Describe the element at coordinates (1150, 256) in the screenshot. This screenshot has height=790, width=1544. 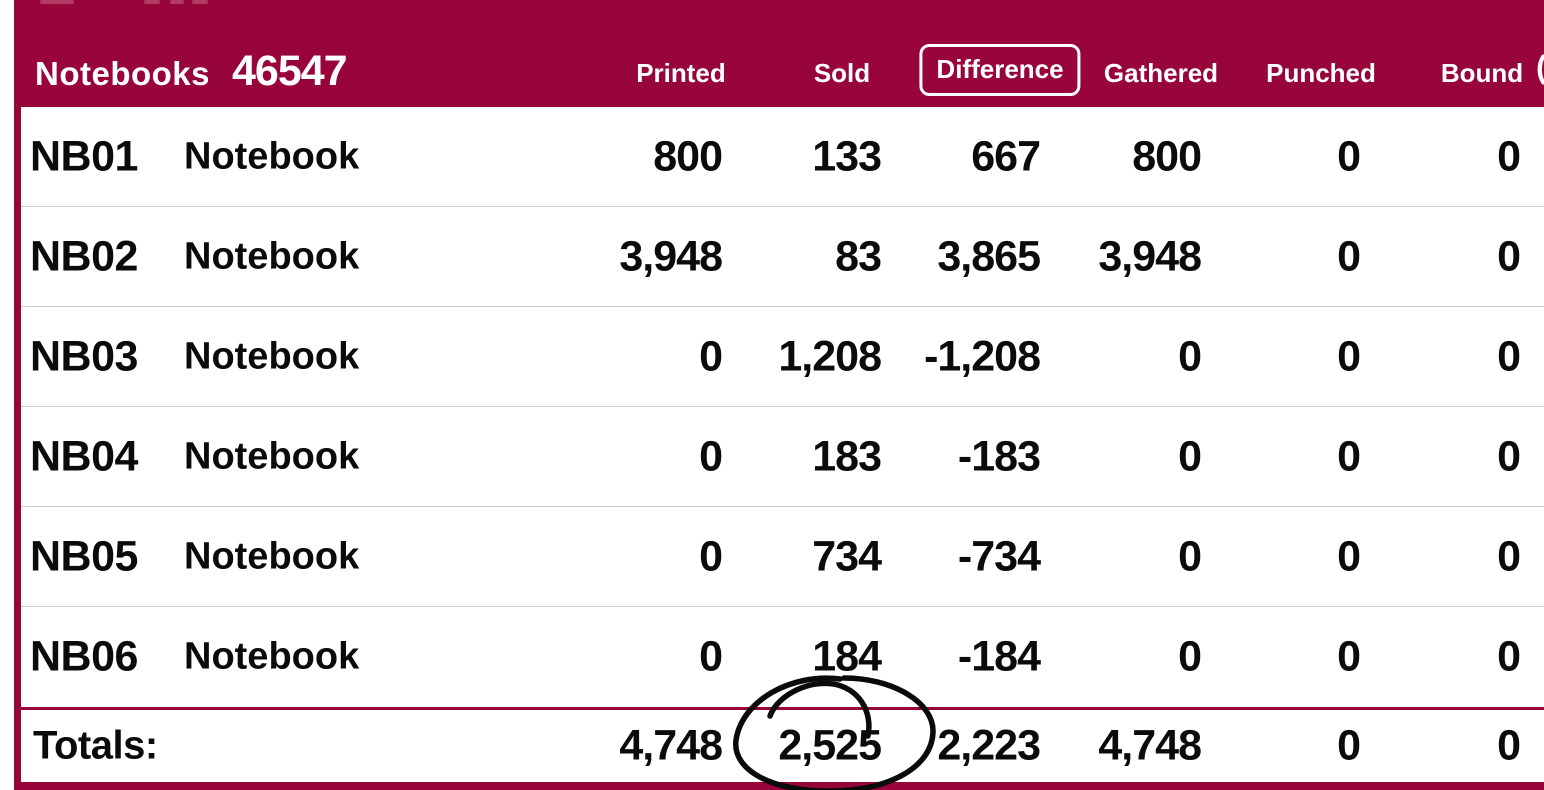
I see `gathered-value: 3,948` at that location.